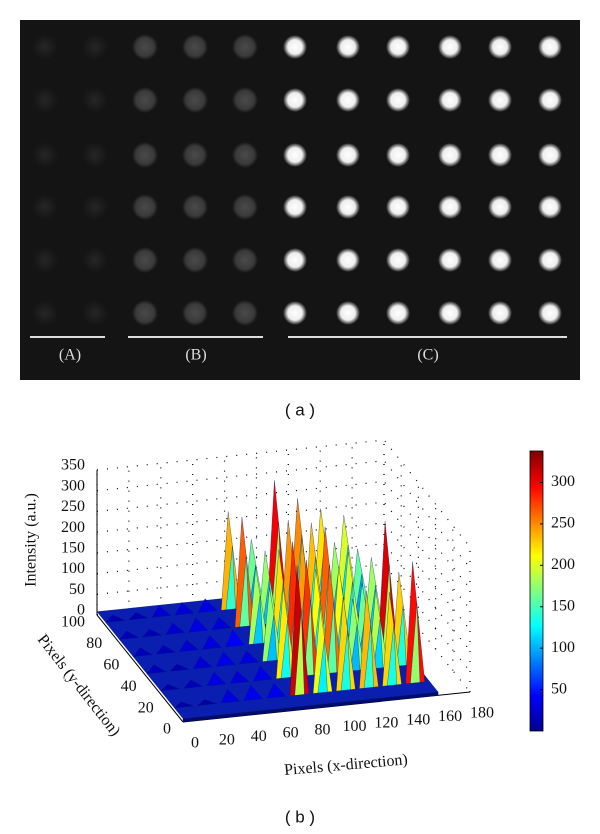 The height and width of the screenshot is (834, 600). What do you see at coordinates (450, 716) in the screenshot?
I see `tick-label: 160` at bounding box center [450, 716].